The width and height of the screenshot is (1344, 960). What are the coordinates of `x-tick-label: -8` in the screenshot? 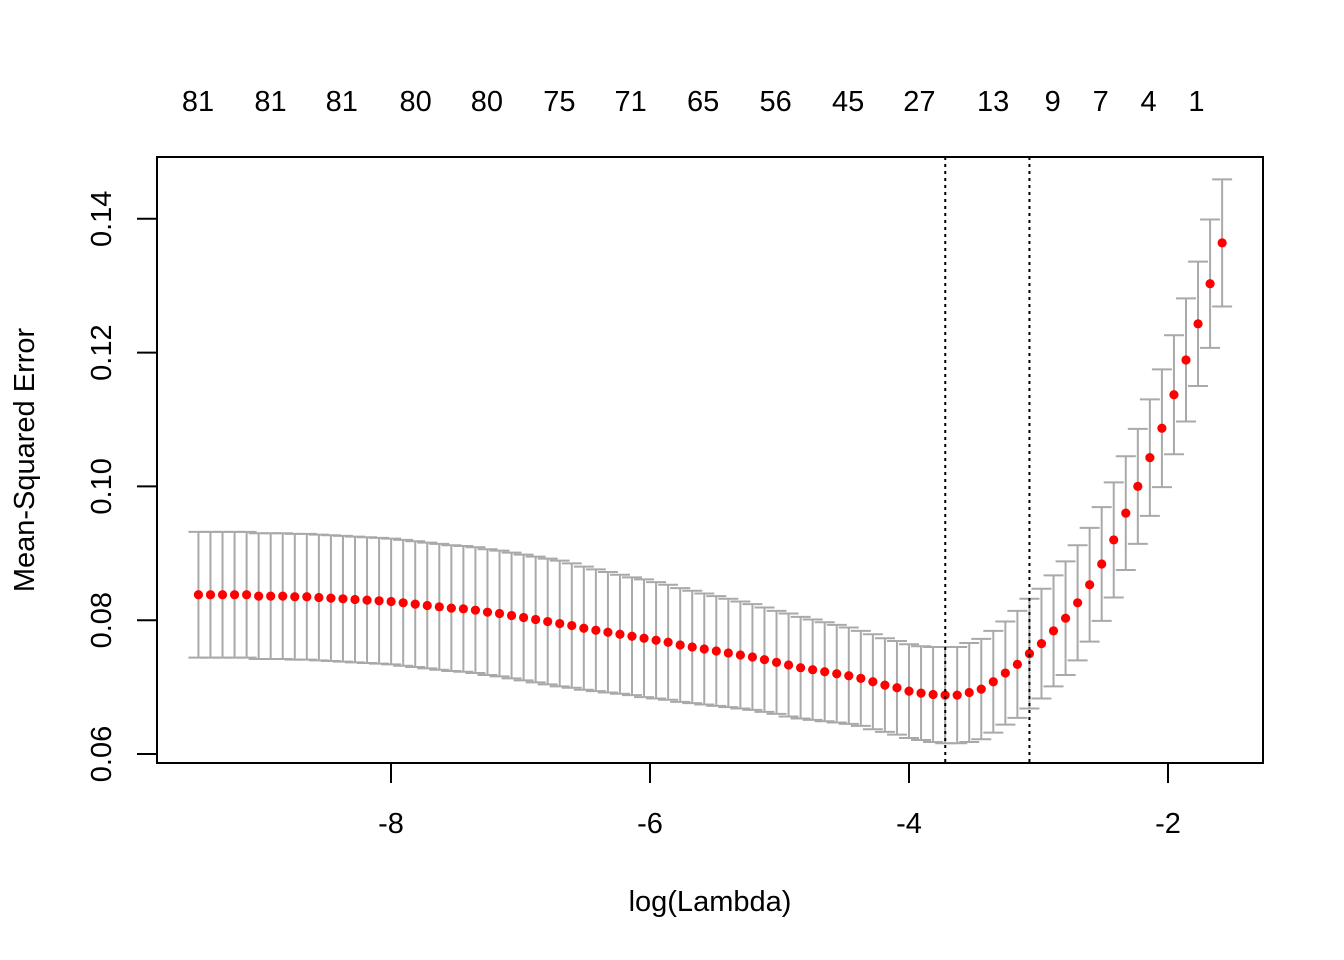 It's located at (391, 824).